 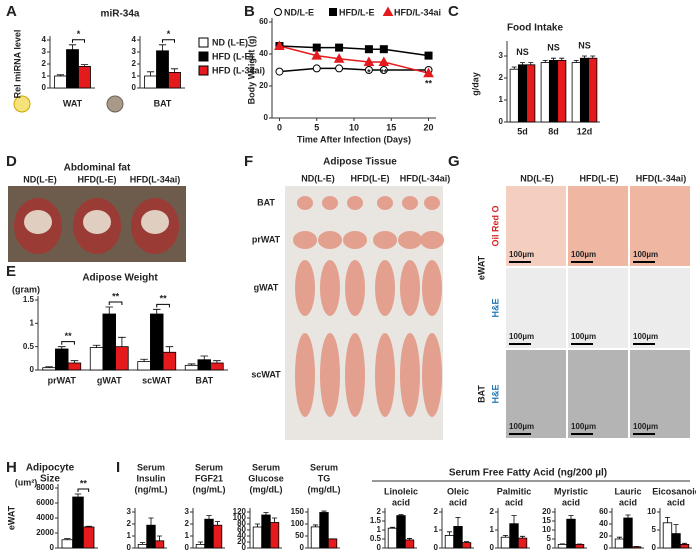 What do you see at coordinates (481, 394) in the screenshot?
I see `tissue-label: BAT` at bounding box center [481, 394].